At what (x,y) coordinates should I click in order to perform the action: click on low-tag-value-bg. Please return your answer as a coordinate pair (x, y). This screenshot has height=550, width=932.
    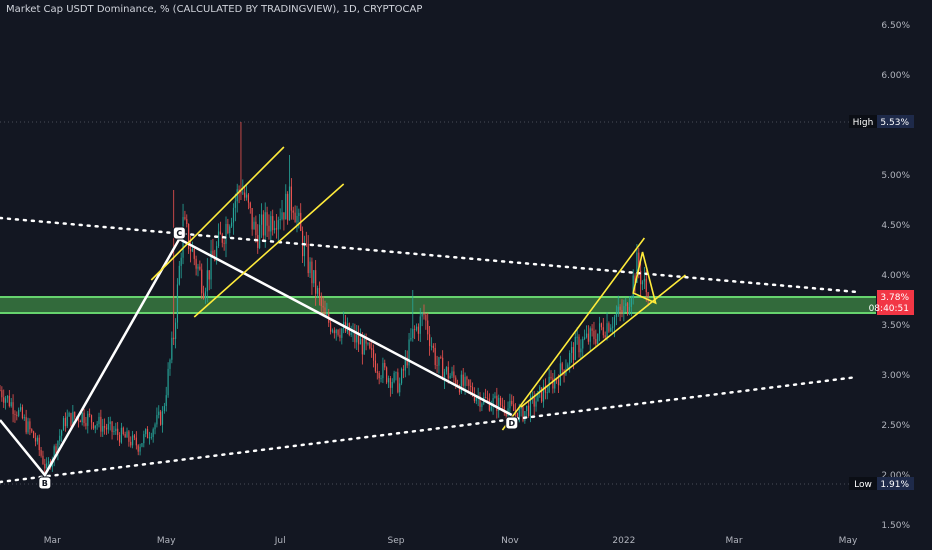
    Looking at the image, I should click on (895, 483).